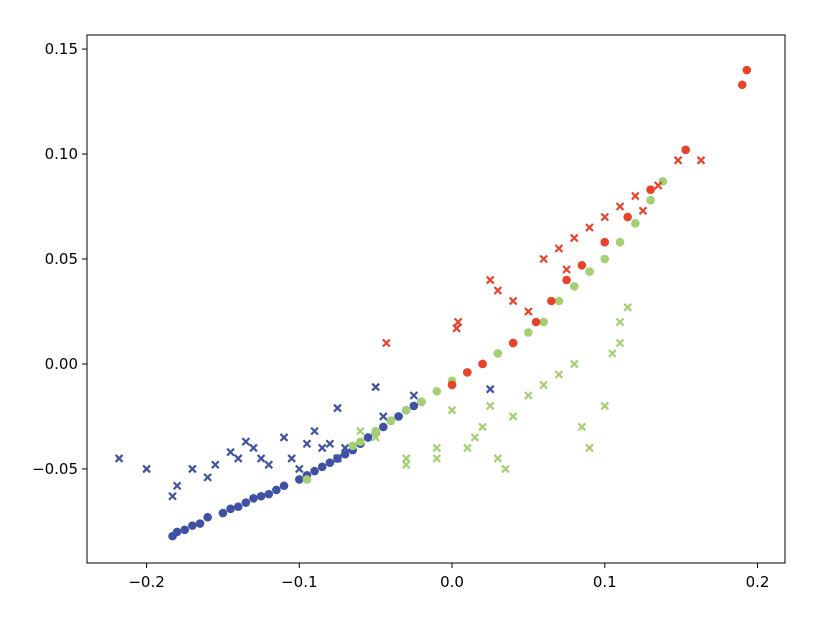 This screenshot has width=830, height=623. Describe the element at coordinates (758, 582) in the screenshot. I see `x-tick-label: 0.2` at that location.